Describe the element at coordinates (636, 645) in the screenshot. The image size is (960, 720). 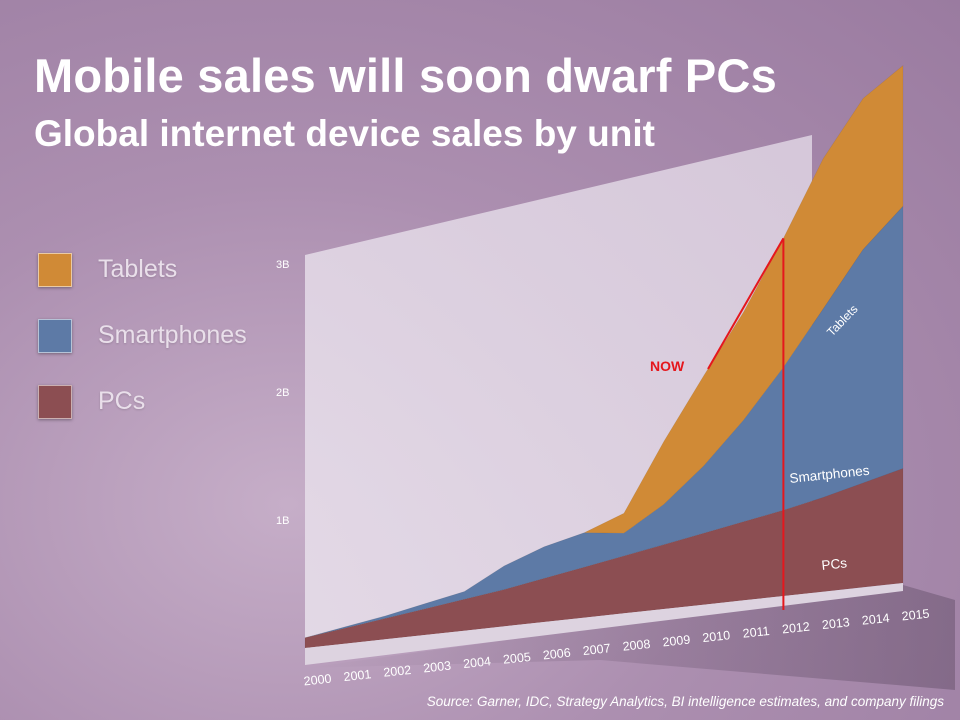
I see `x-tick-label: 2008` at that location.